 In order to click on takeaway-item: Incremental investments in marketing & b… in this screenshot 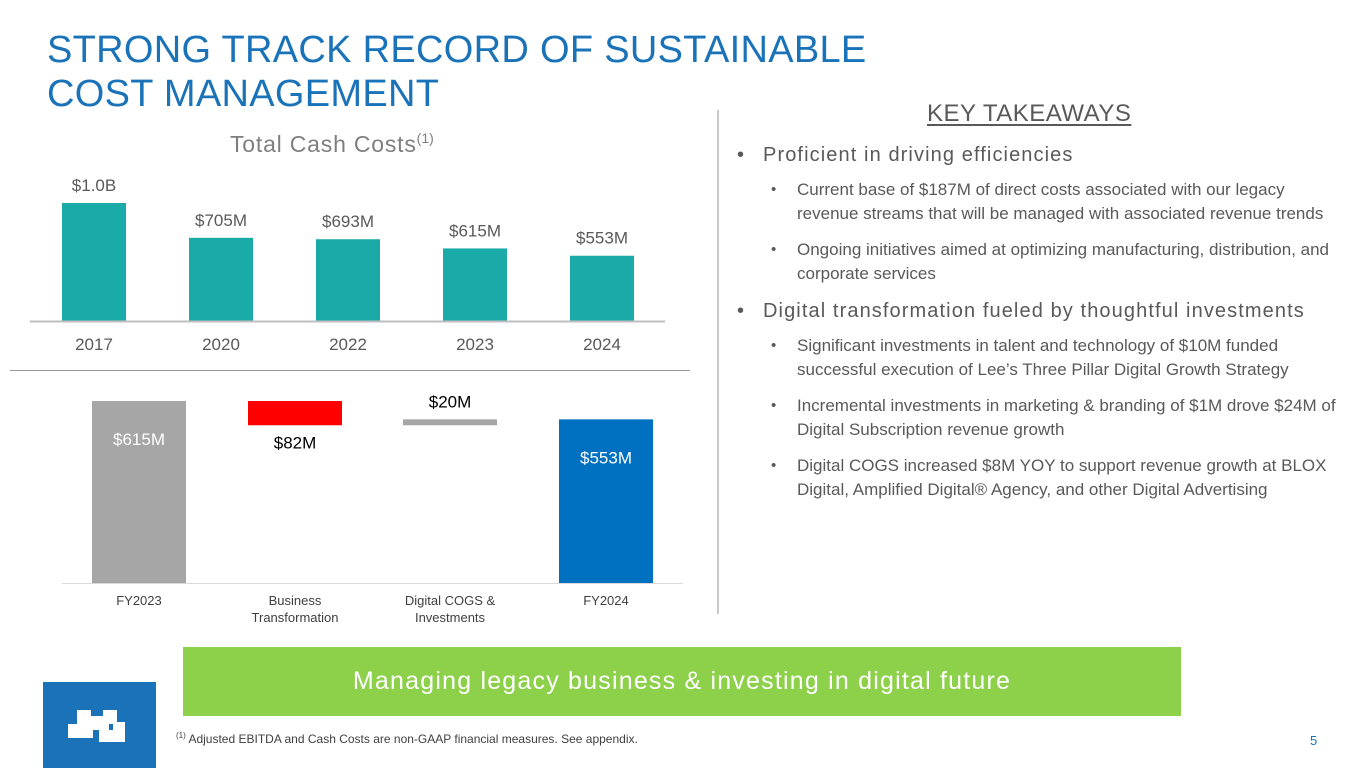, I will do `click(1040, 418)`.